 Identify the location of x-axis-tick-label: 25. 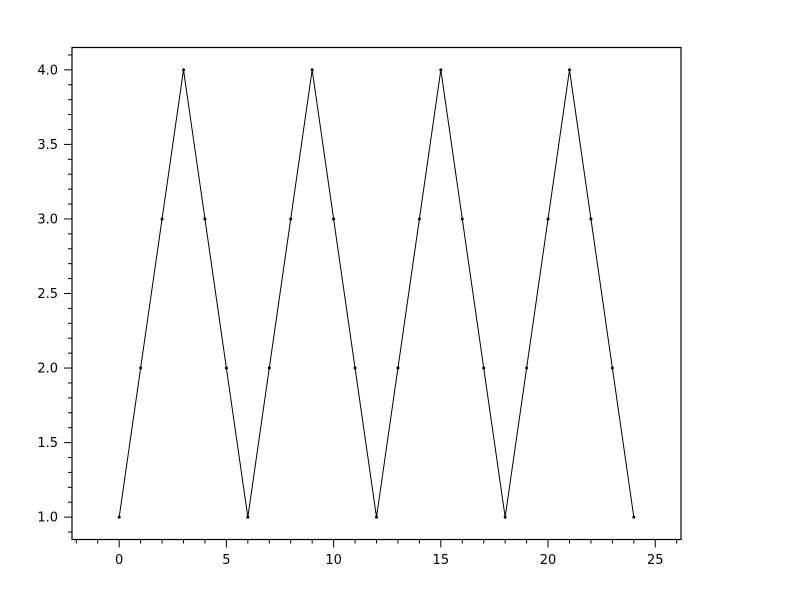
(655, 560).